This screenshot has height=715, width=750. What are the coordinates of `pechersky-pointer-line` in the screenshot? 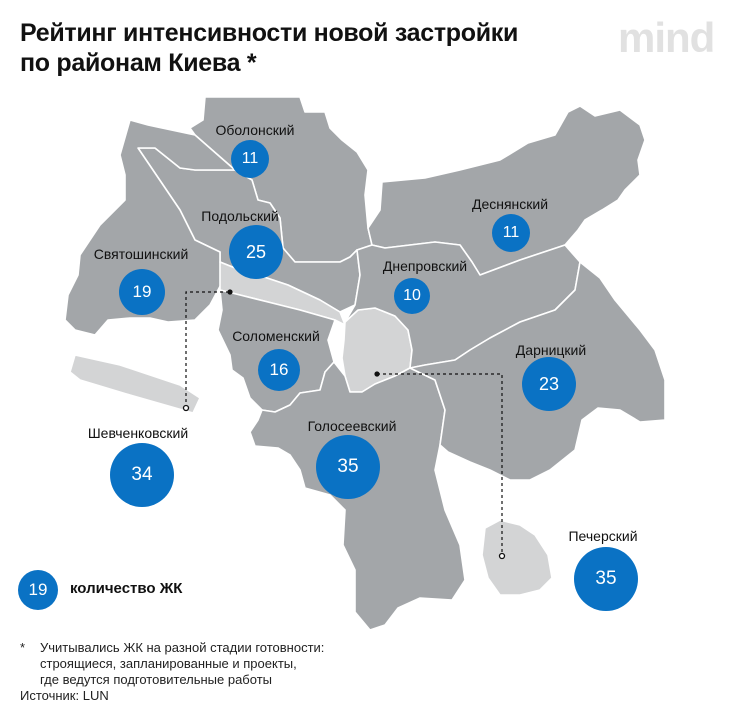 It's located at (440, 464).